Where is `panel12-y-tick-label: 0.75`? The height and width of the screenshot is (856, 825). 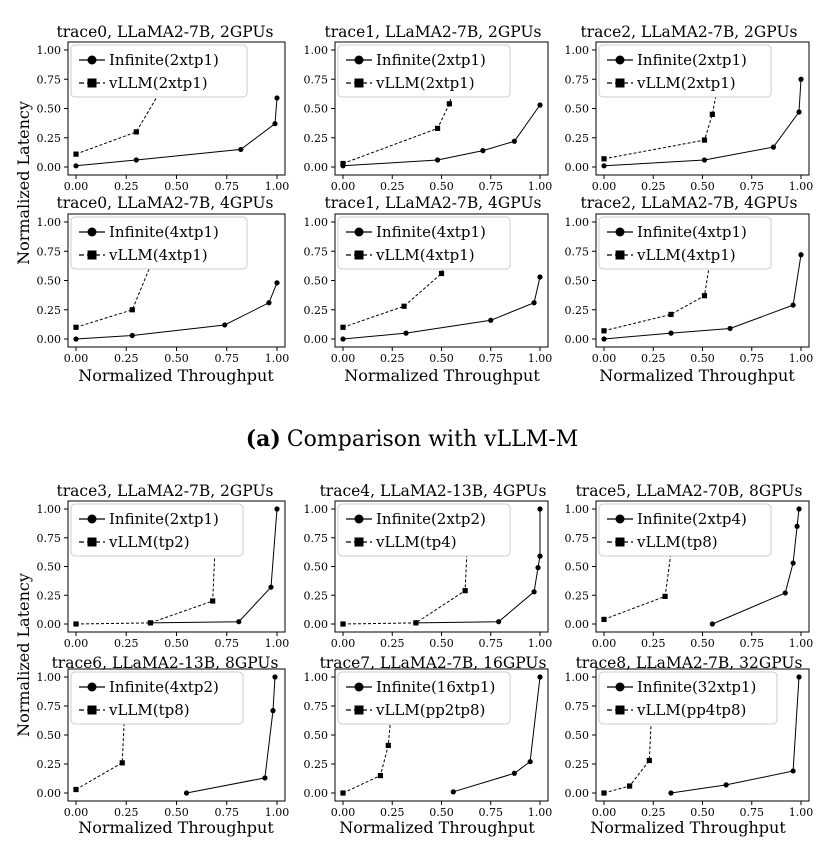
panel12-y-tick-label: 0.75 is located at coordinates (577, 706).